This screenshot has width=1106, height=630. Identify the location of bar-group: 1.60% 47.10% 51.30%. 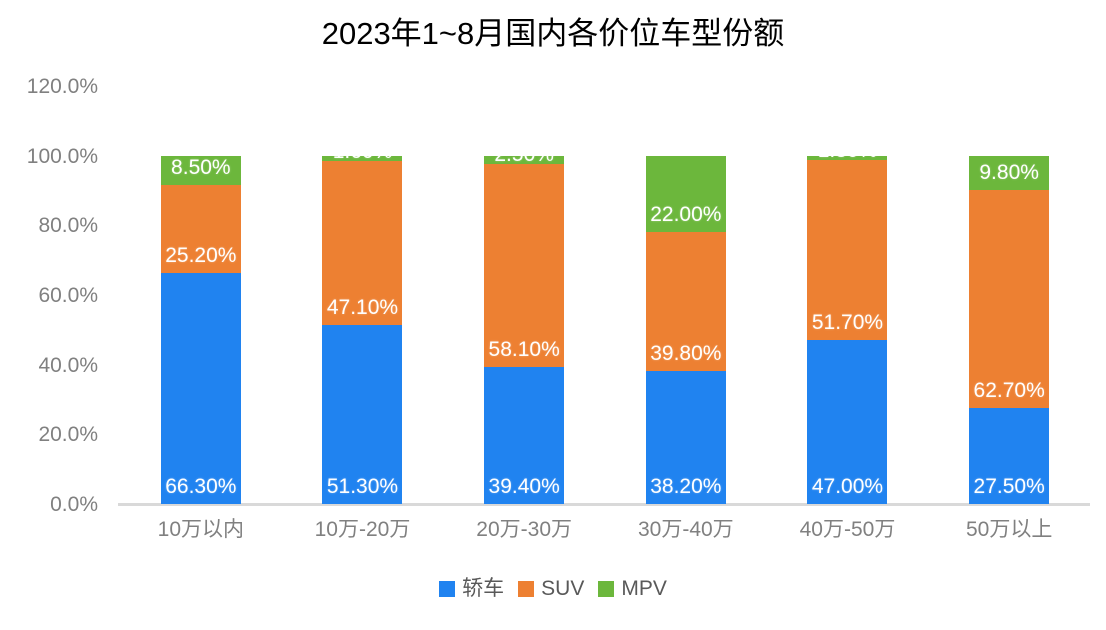
(363, 295).